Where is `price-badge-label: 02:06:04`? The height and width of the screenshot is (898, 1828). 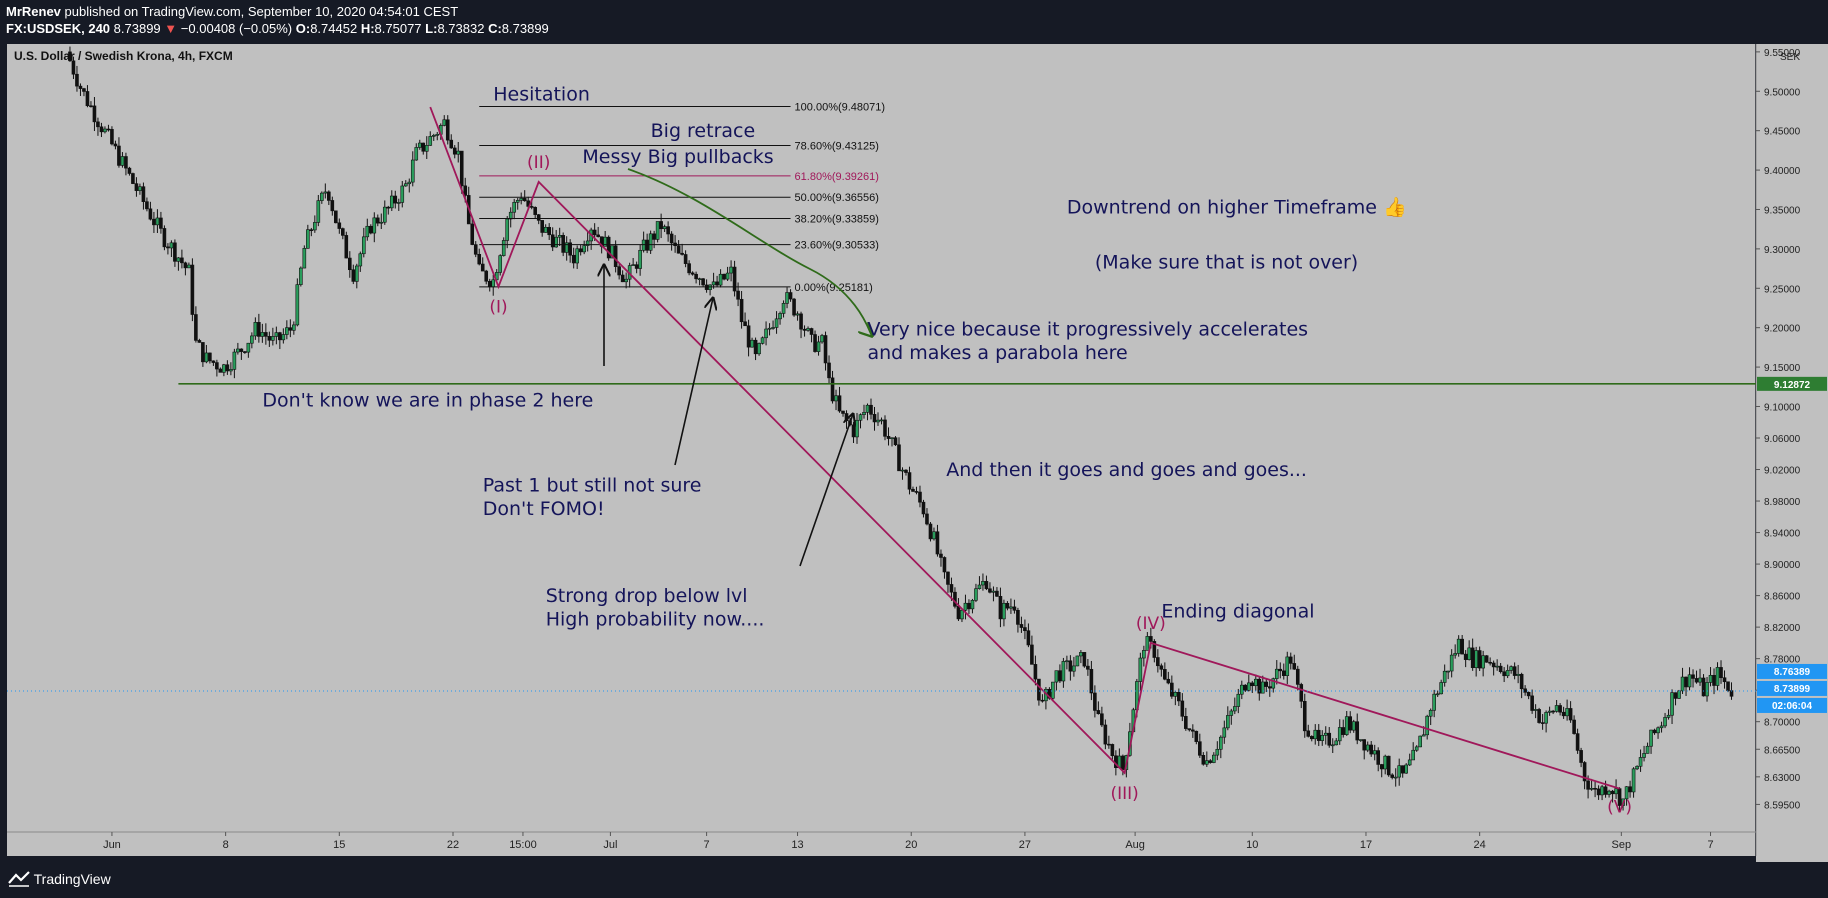
price-badge-label: 02:06:04 is located at coordinates (1792, 706).